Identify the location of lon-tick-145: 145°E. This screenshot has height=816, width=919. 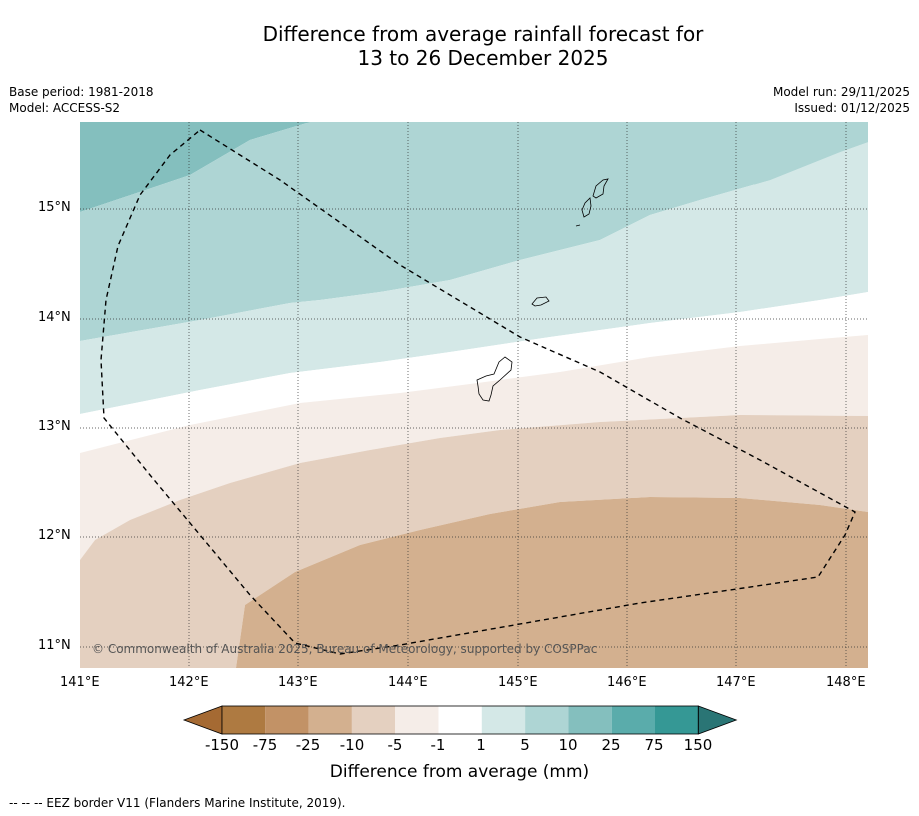
(518, 682).